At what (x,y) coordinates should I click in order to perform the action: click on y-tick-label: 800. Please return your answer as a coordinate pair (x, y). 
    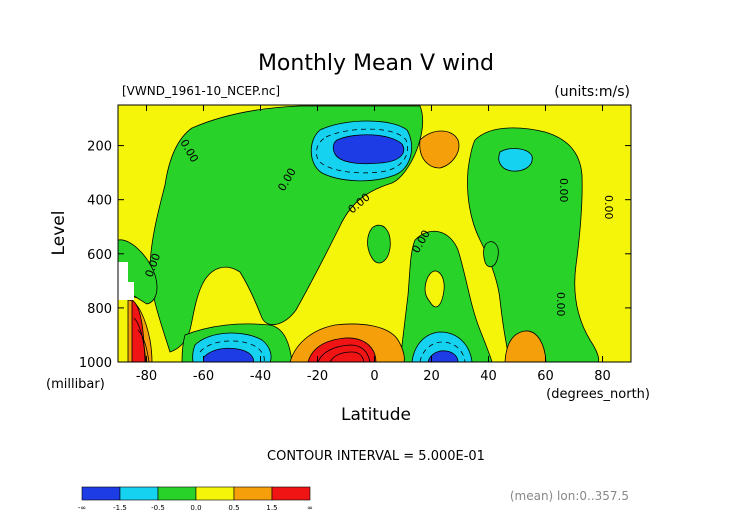
    Looking at the image, I should click on (99, 309).